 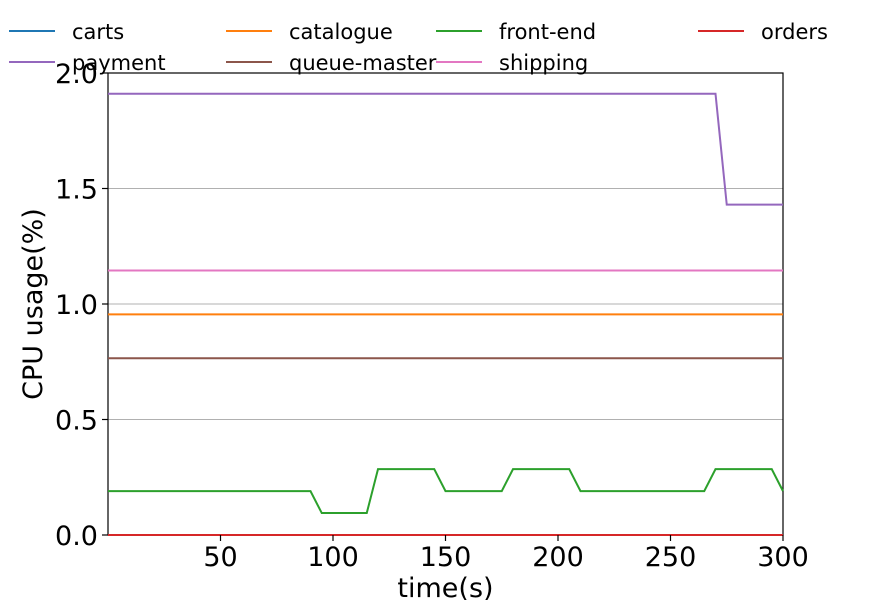 I want to click on y-tick-label: 1.5, so click(x=76, y=190).